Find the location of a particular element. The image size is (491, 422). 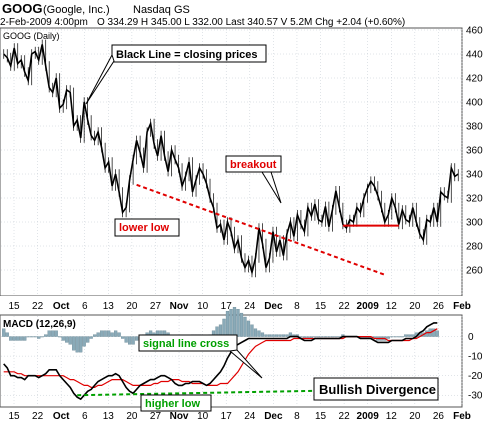

date-tick-label: 27 is located at coordinates (156, 306).